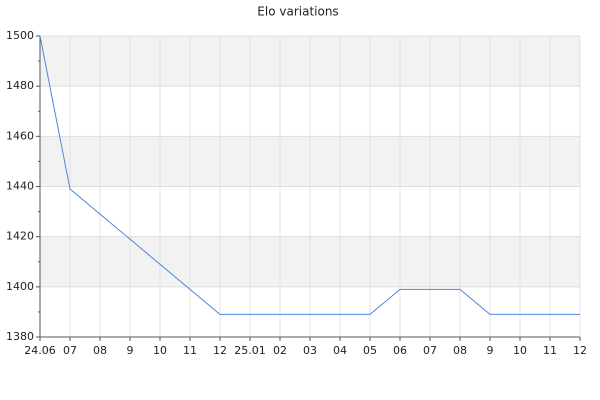  Describe the element at coordinates (40, 350) in the screenshot. I see `x-tick-label: 24.06` at that location.